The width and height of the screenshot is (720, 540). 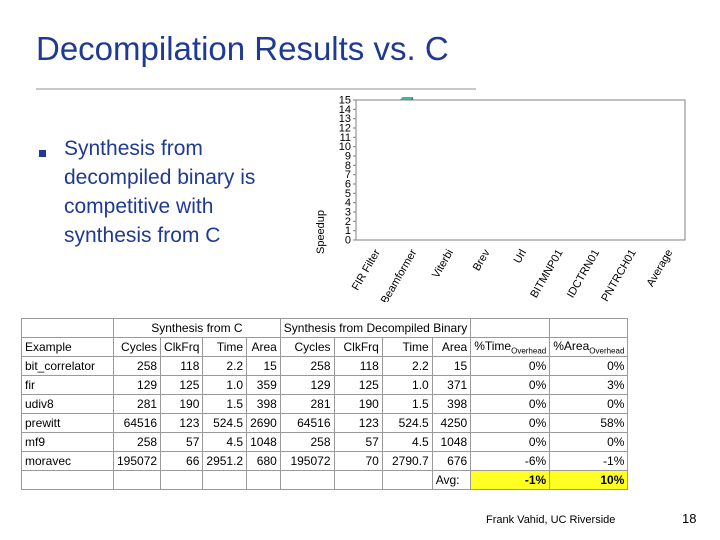 What do you see at coordinates (589, 480) in the screenshot?
I see `average-area-overhead: 10%` at bounding box center [589, 480].